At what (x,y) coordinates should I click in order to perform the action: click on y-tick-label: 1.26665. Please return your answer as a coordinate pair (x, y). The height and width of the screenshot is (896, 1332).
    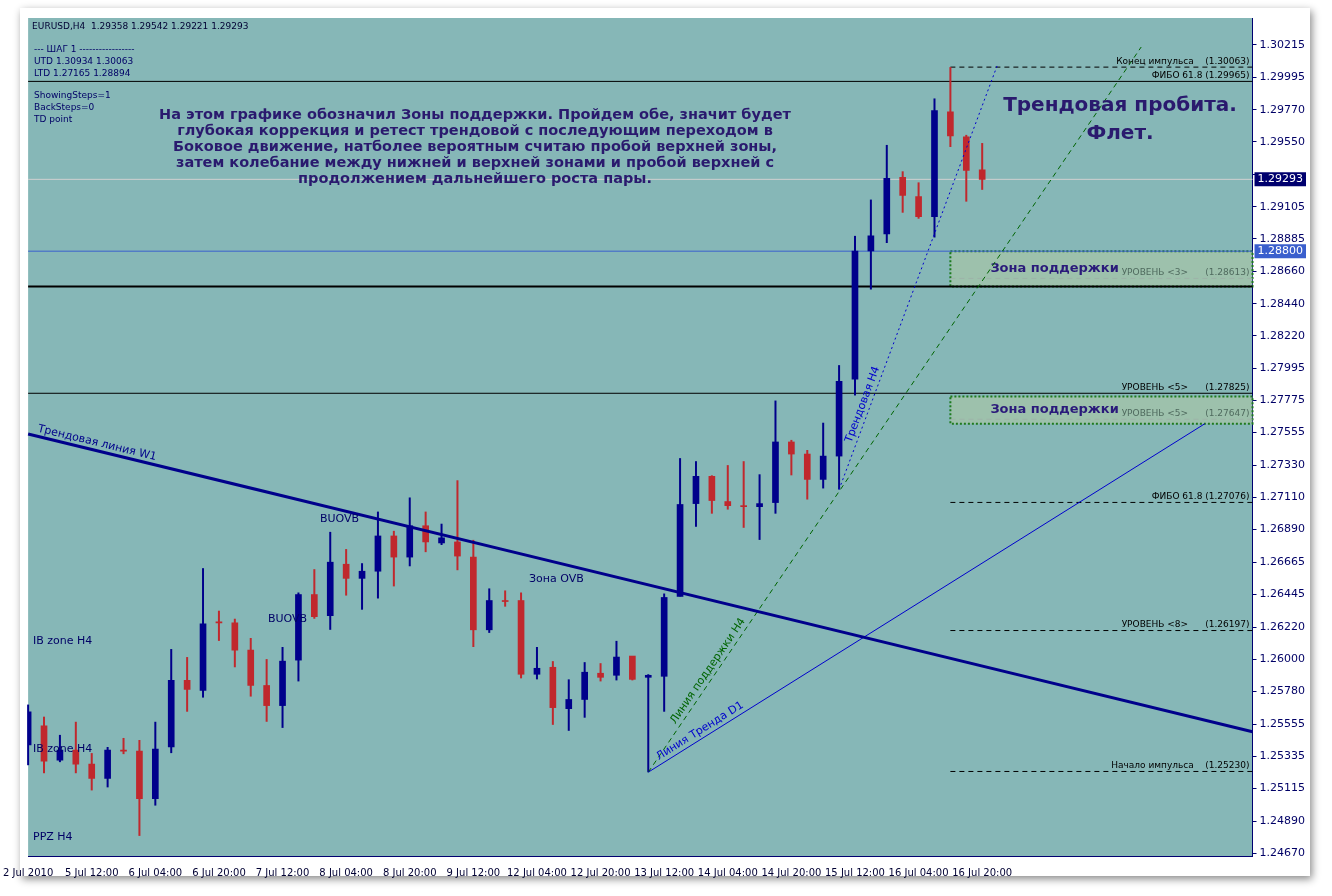
    Looking at the image, I should click on (1282, 562).